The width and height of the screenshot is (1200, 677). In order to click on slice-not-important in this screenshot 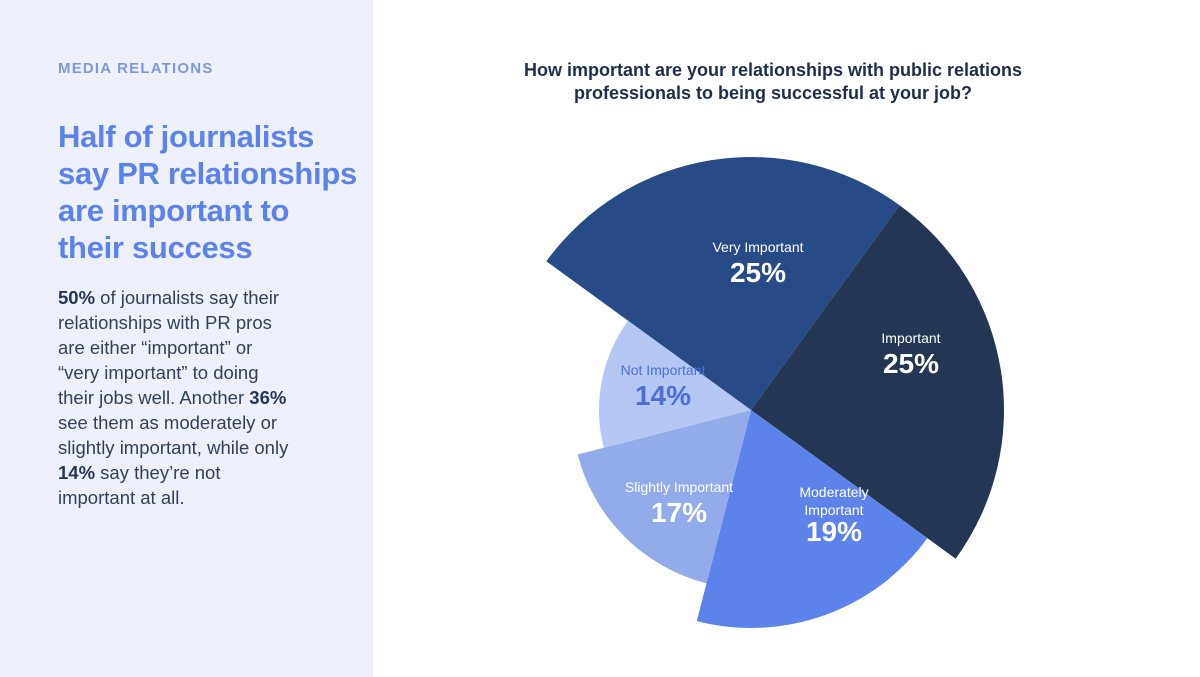, I will do `click(675, 384)`.